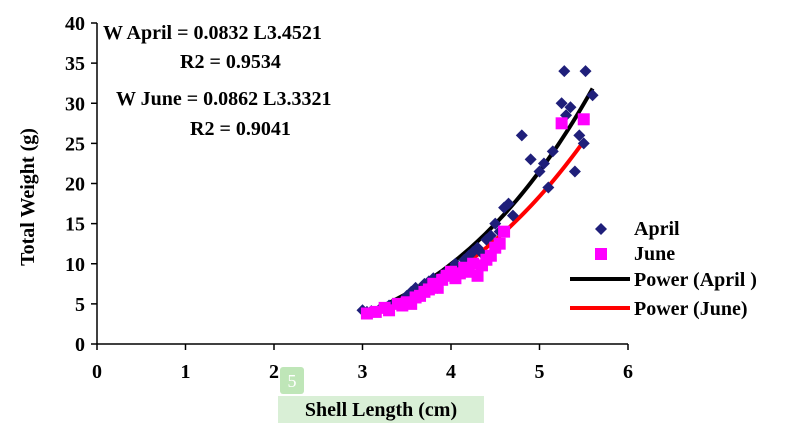 The height and width of the screenshot is (425, 797). I want to click on annotation-april-r2: R2 = 0.9534, so click(230, 62).